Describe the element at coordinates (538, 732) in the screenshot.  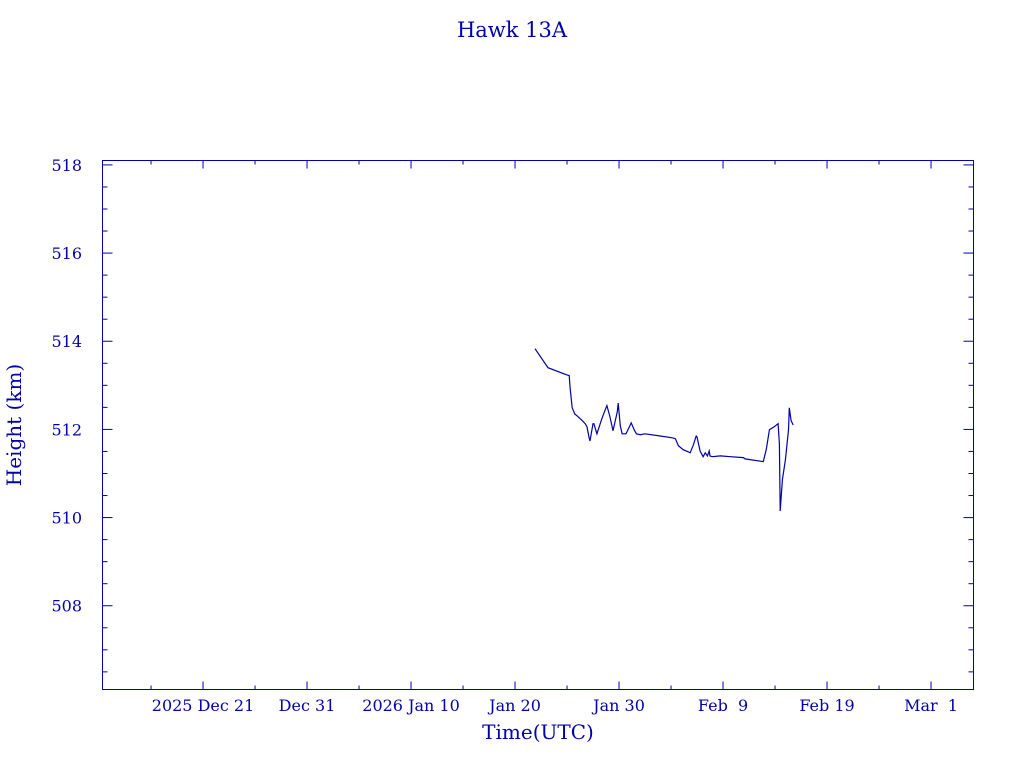
I see `x-axis-label: Time(UTC)` at that location.